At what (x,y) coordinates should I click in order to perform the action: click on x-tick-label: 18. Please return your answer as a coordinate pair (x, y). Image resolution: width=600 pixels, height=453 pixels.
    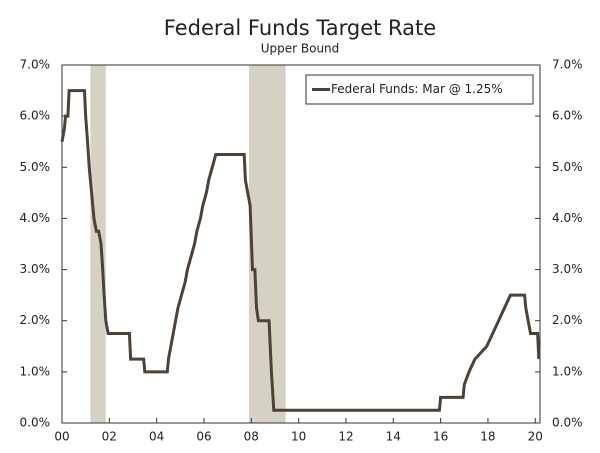
    Looking at the image, I should click on (487, 437).